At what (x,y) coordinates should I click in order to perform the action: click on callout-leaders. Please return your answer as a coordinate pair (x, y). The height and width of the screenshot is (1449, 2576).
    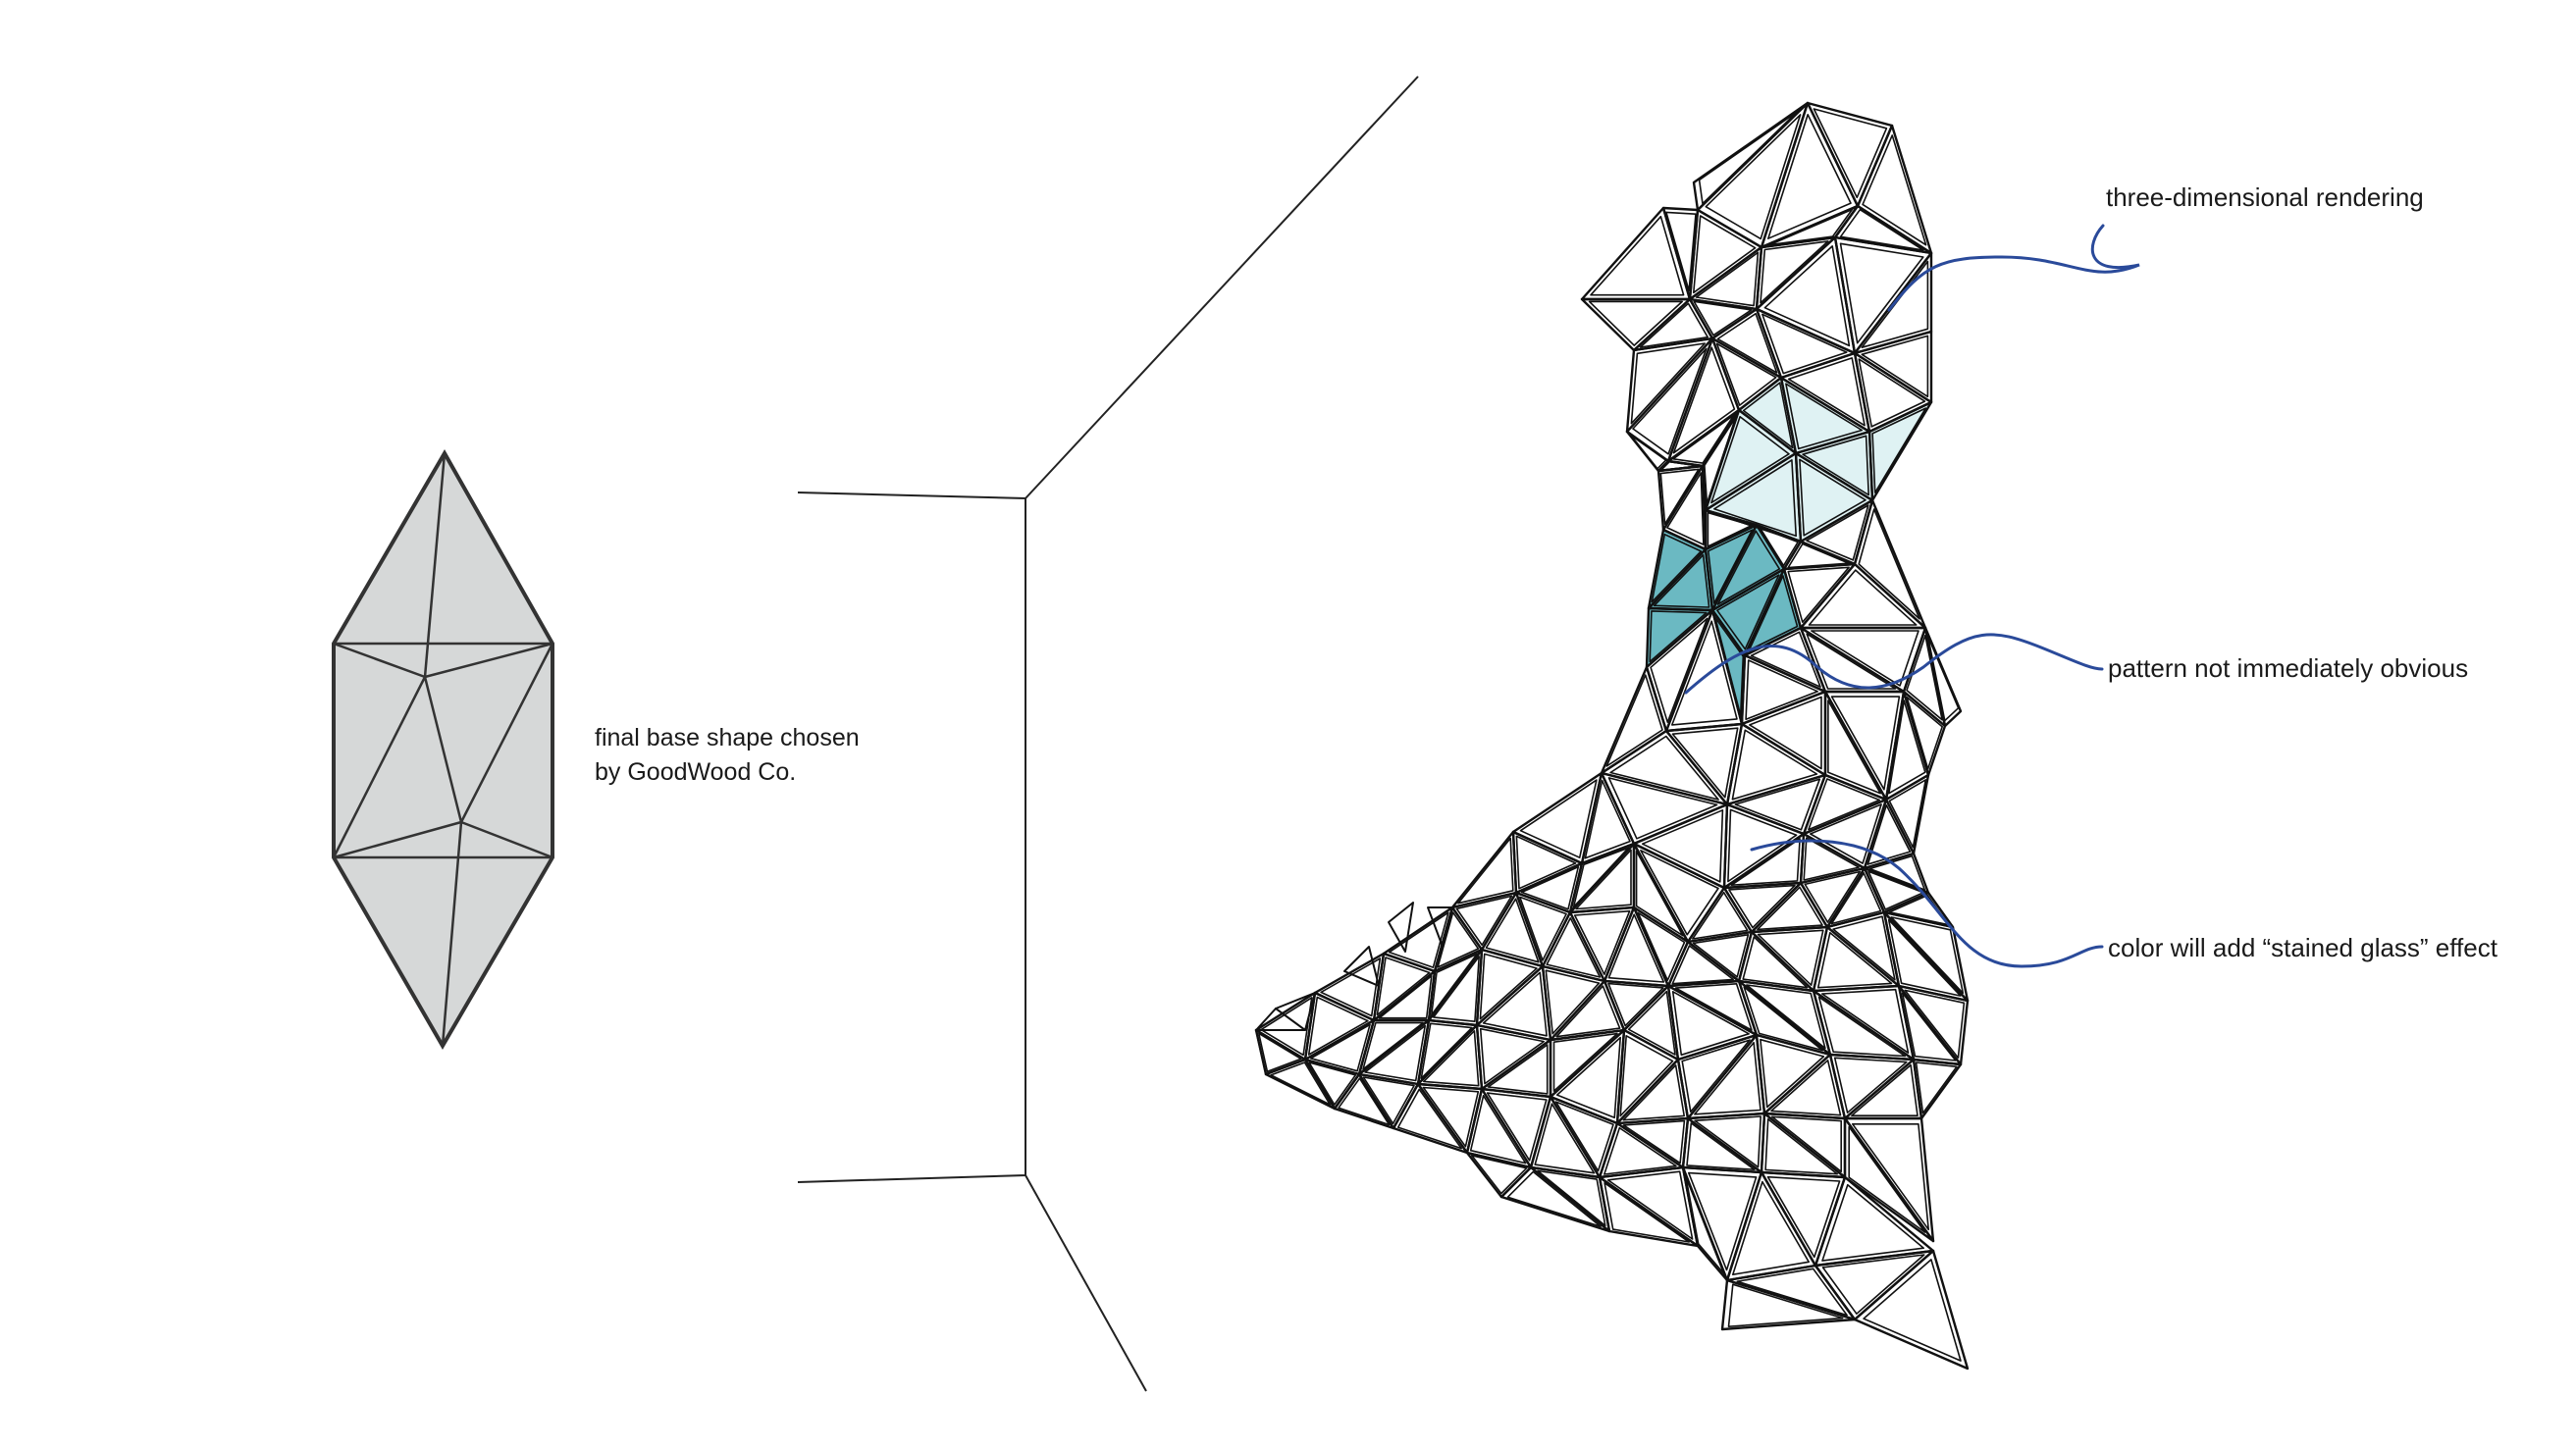
    Looking at the image, I should click on (1912, 596).